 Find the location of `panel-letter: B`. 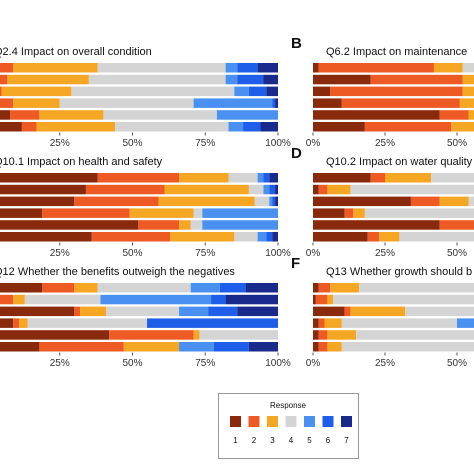

panel-letter: B is located at coordinates (296, 43).